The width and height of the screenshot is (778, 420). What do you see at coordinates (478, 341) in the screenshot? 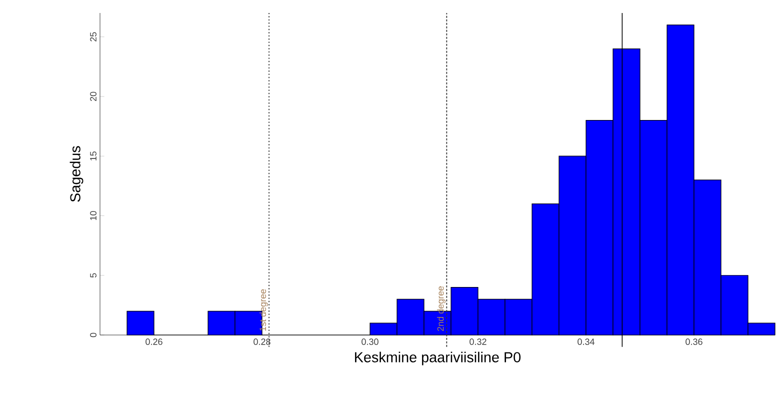
I see `x-tick-label: 0.32` at bounding box center [478, 341].